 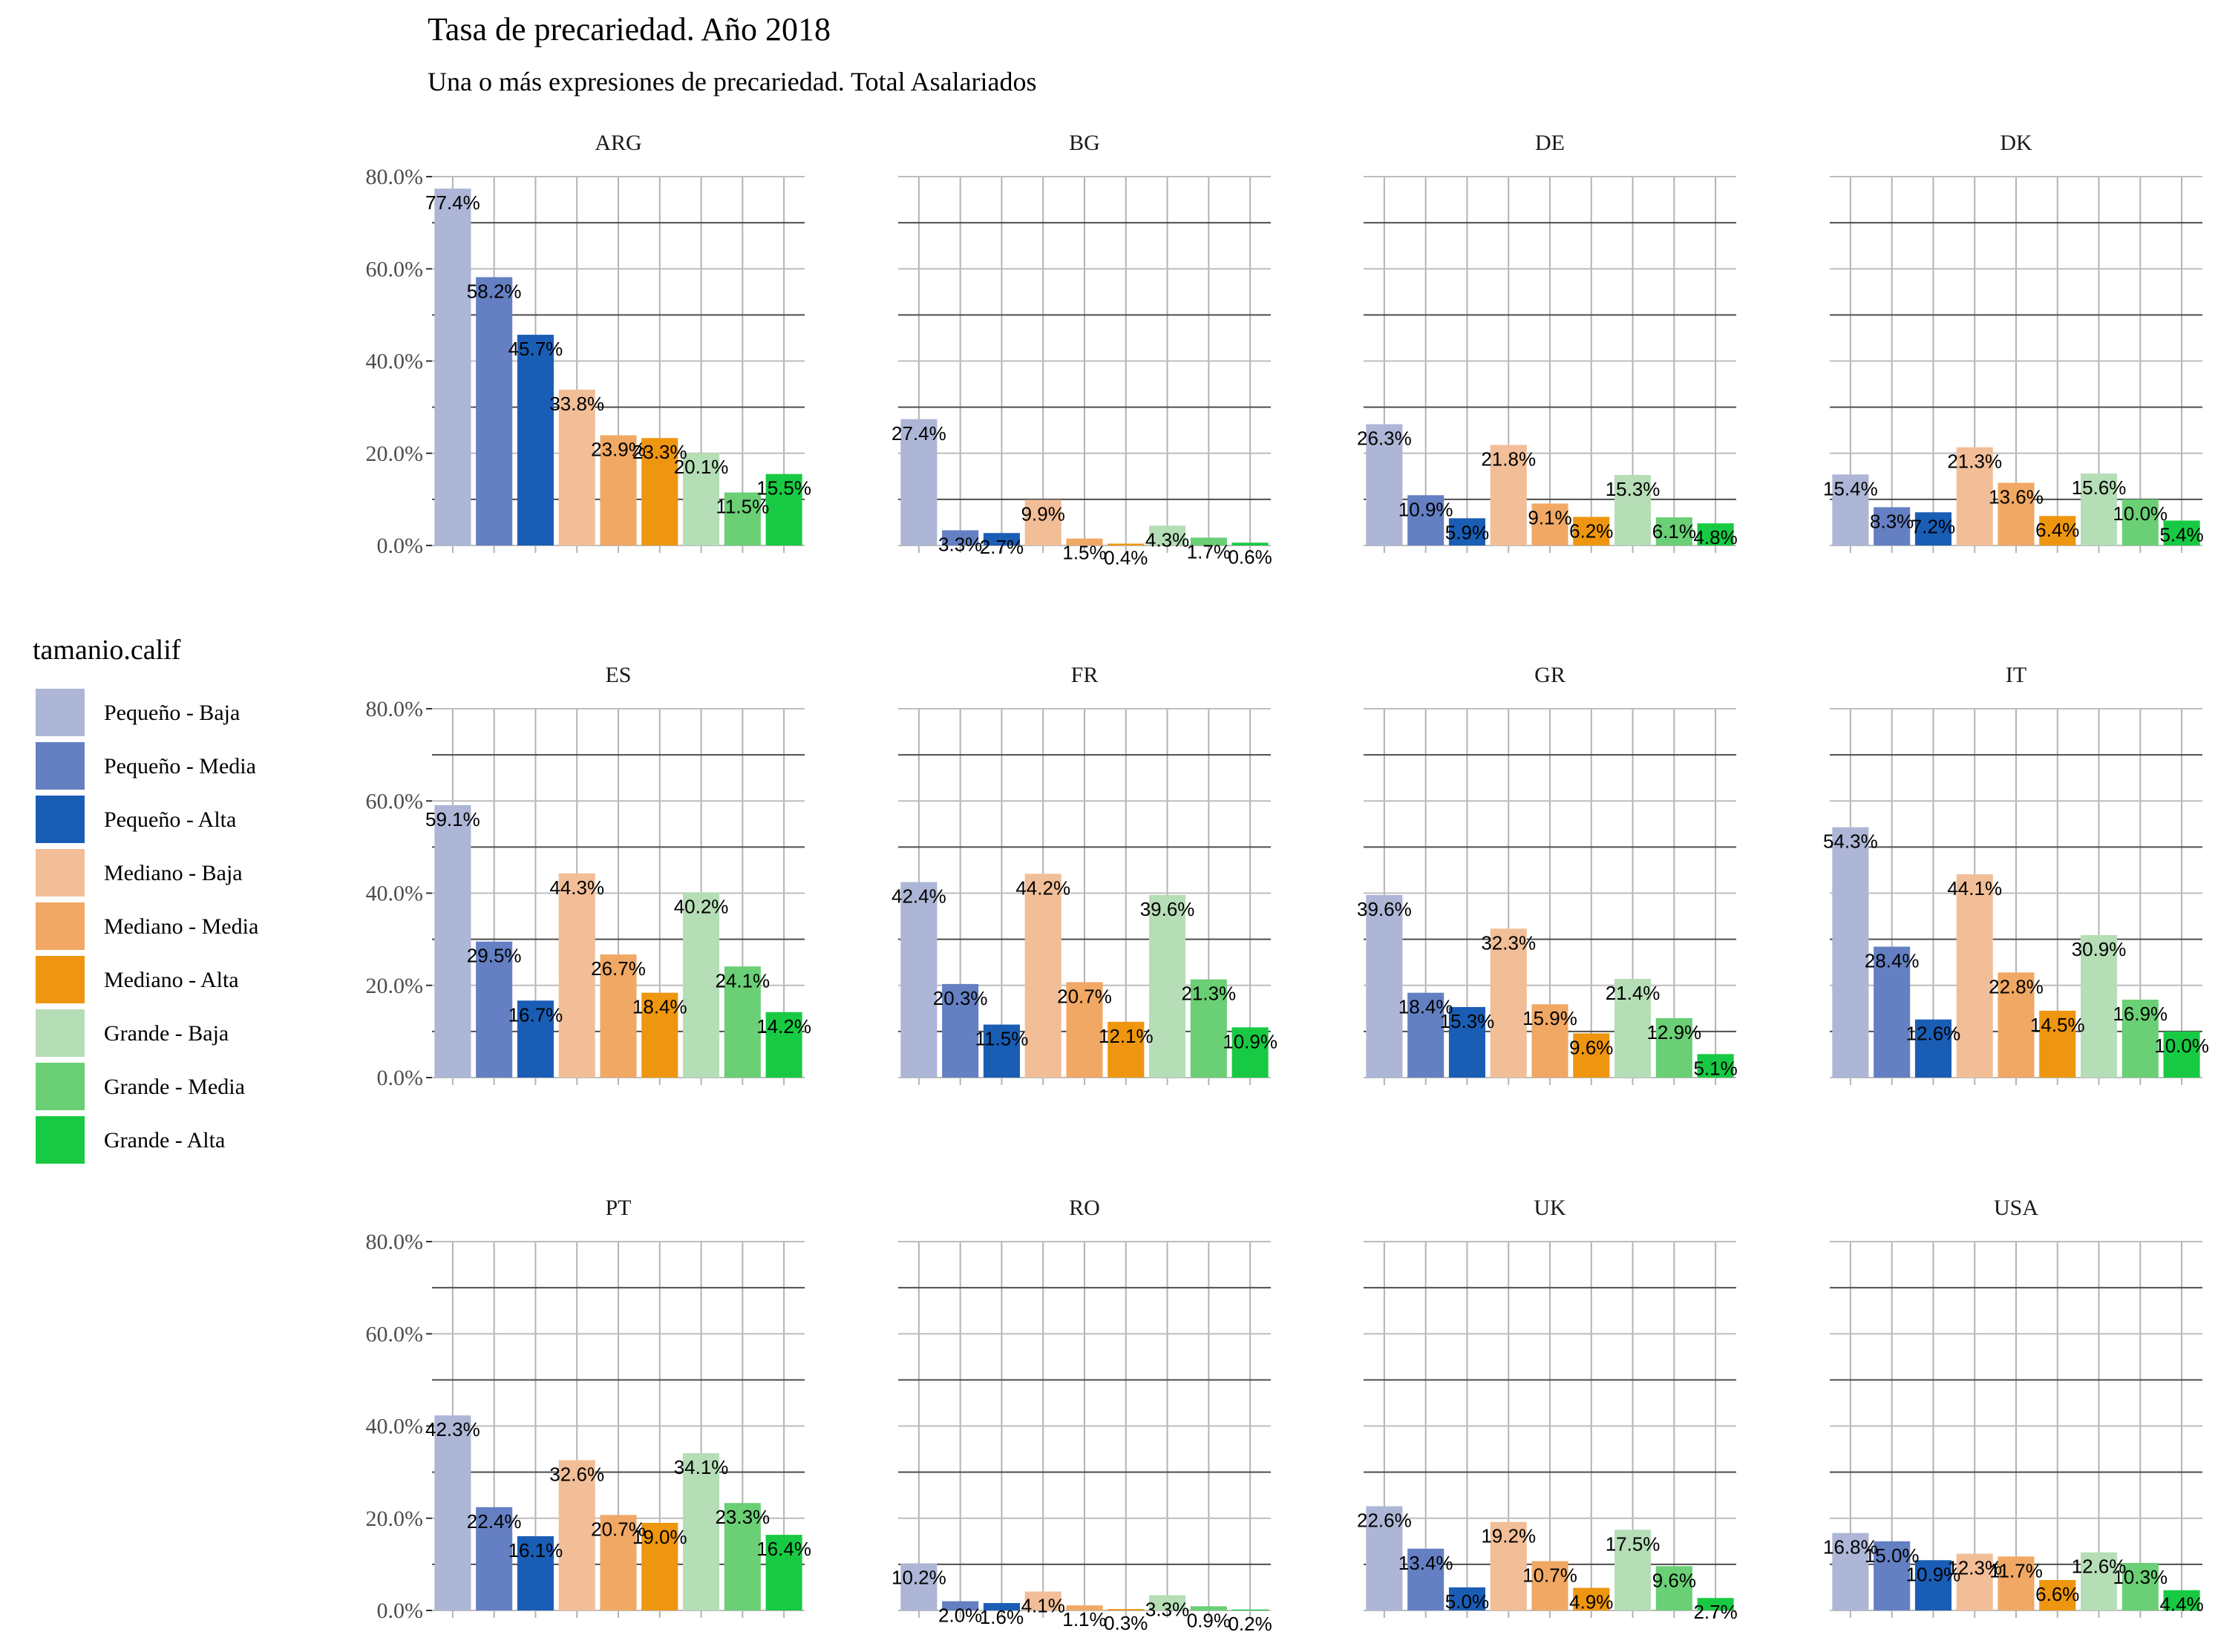 What do you see at coordinates (172, 713) in the screenshot?
I see `legend-label: Pequeño - Baja` at bounding box center [172, 713].